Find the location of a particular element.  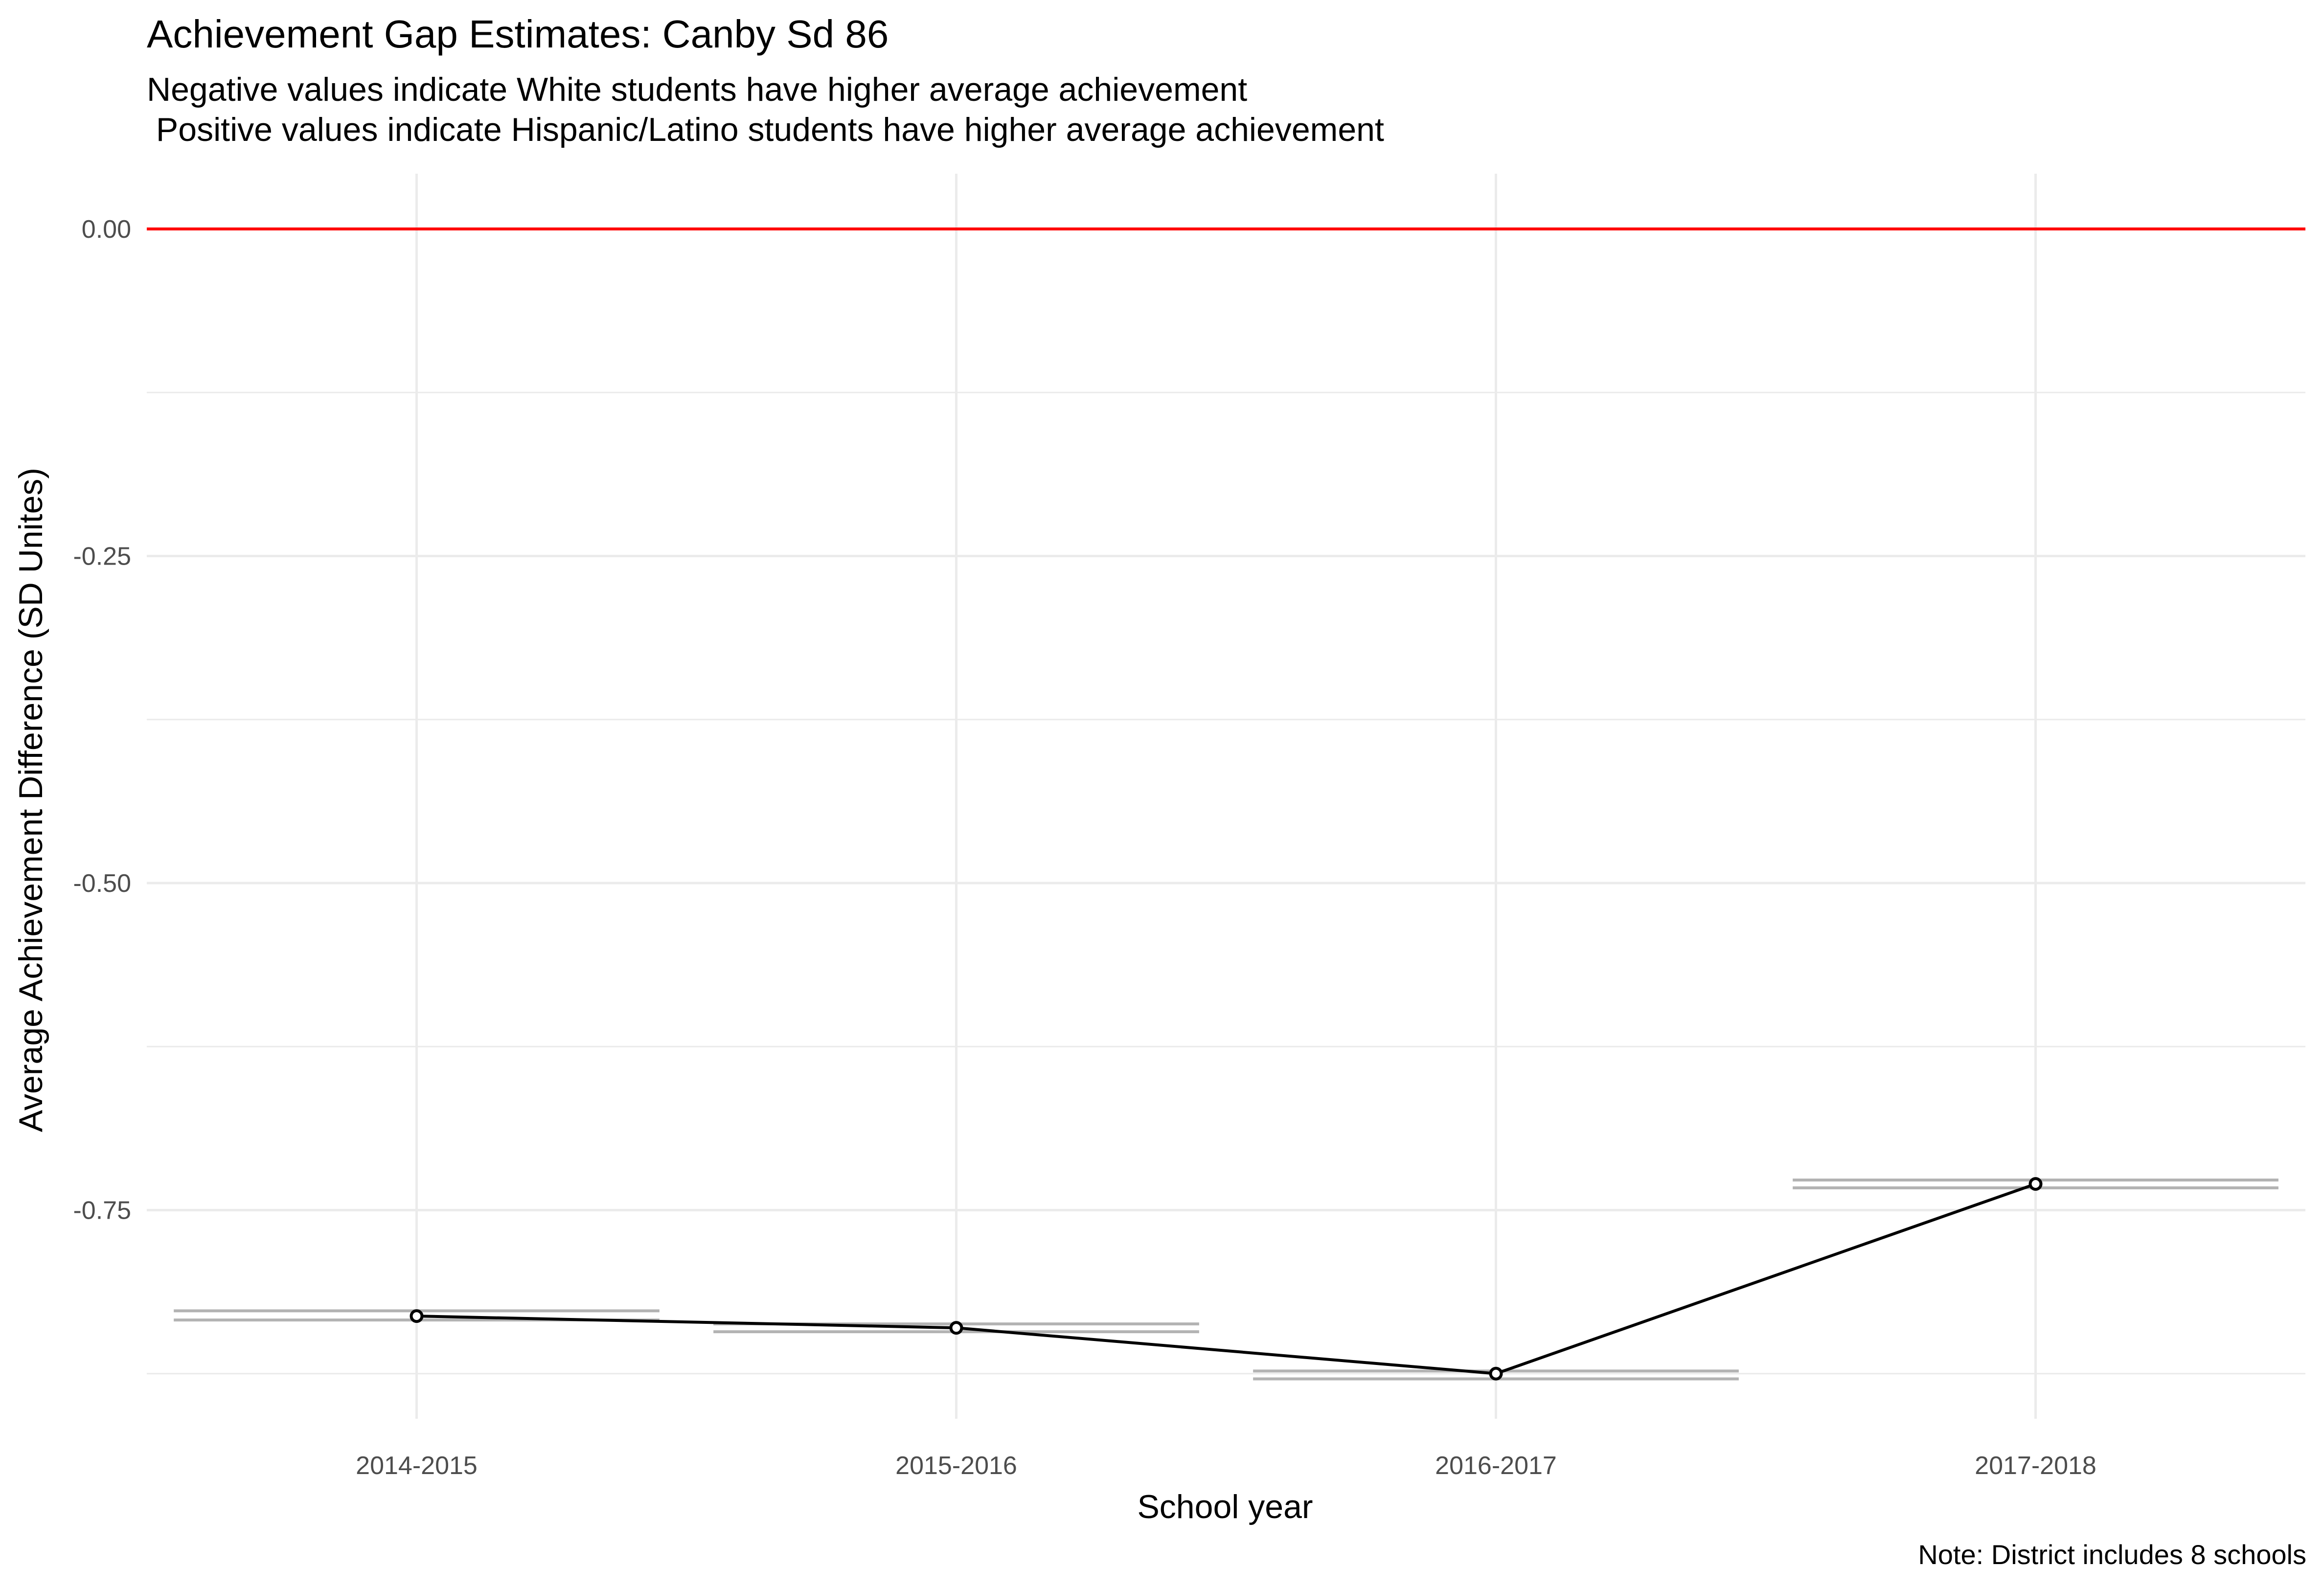

x-tick-label: 2015-2016 is located at coordinates (956, 1466).